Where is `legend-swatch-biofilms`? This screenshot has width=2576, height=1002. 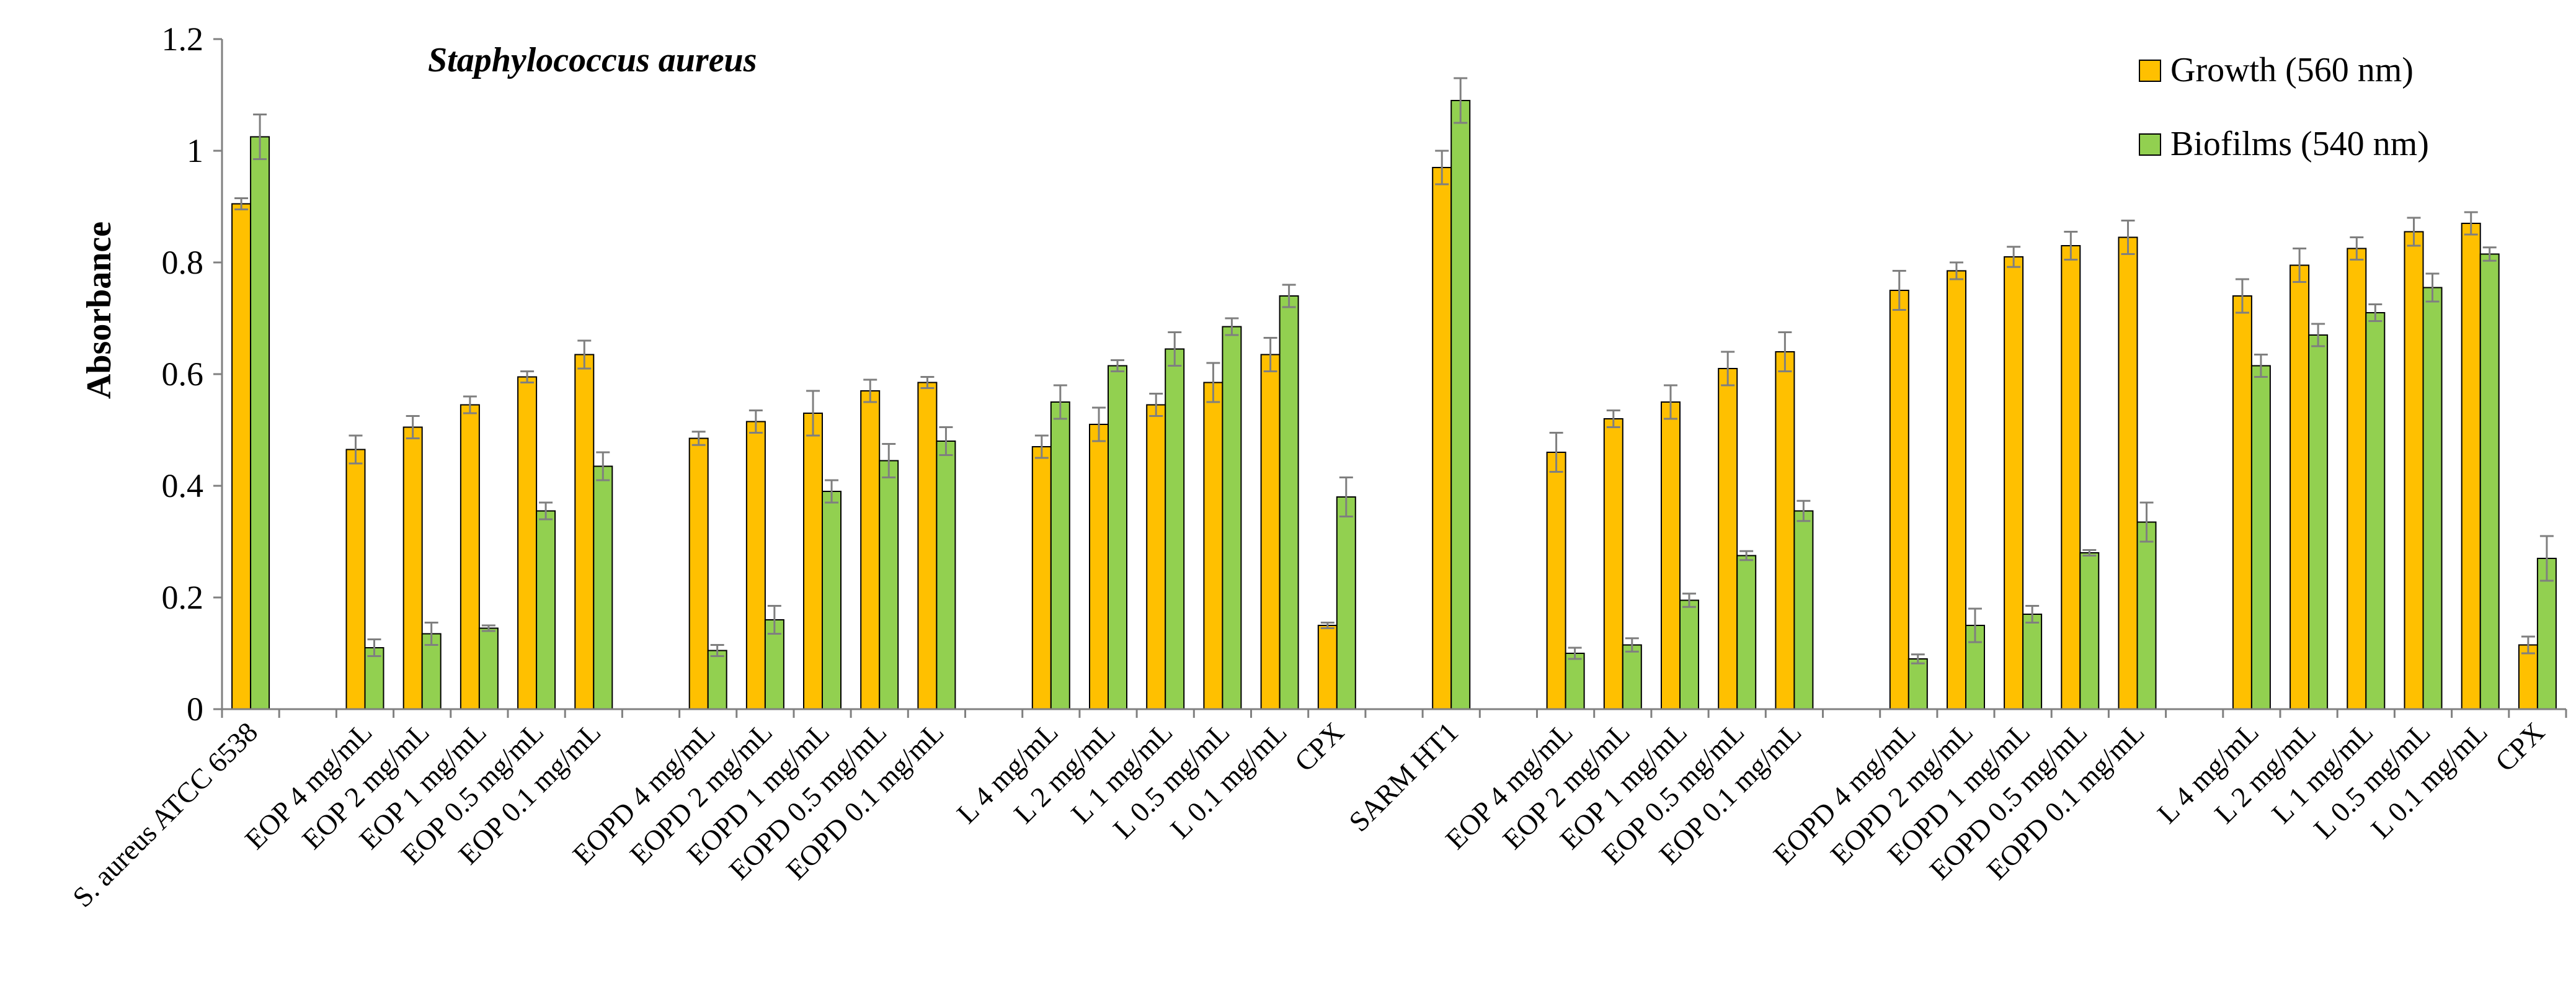 legend-swatch-biofilms is located at coordinates (2150, 144).